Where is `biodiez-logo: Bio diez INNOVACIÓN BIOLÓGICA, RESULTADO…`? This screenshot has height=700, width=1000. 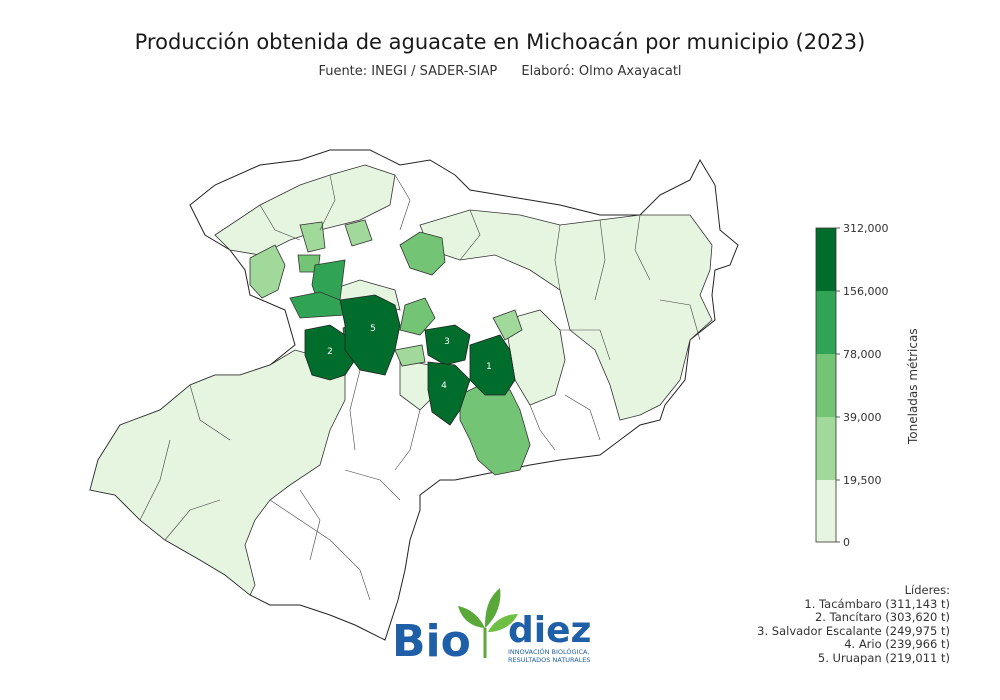 biodiez-logo: Bio diez INNOVACIÓN BIOLÓGICA, RESULTADO… is located at coordinates (491, 627).